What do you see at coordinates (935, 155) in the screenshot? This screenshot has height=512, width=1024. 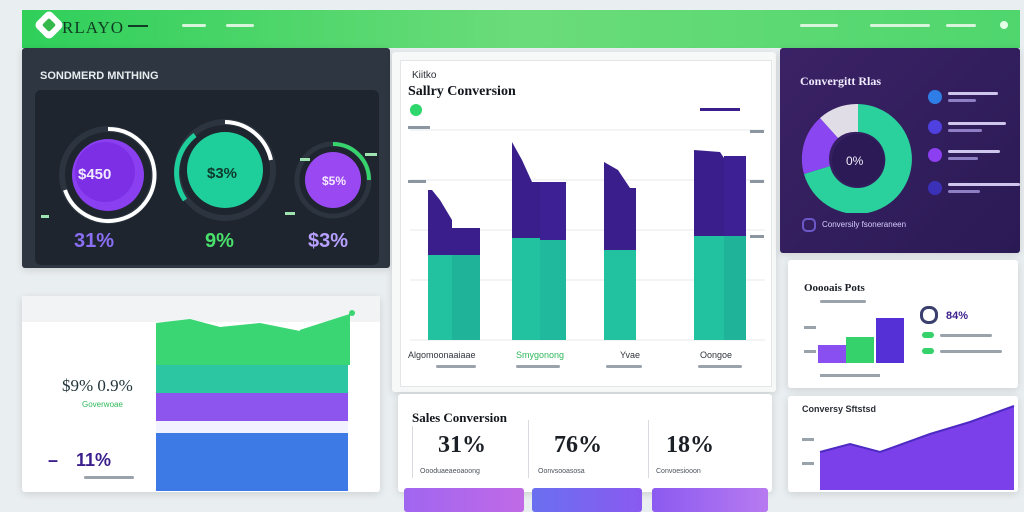 I see `legend-dot-purple` at bounding box center [935, 155].